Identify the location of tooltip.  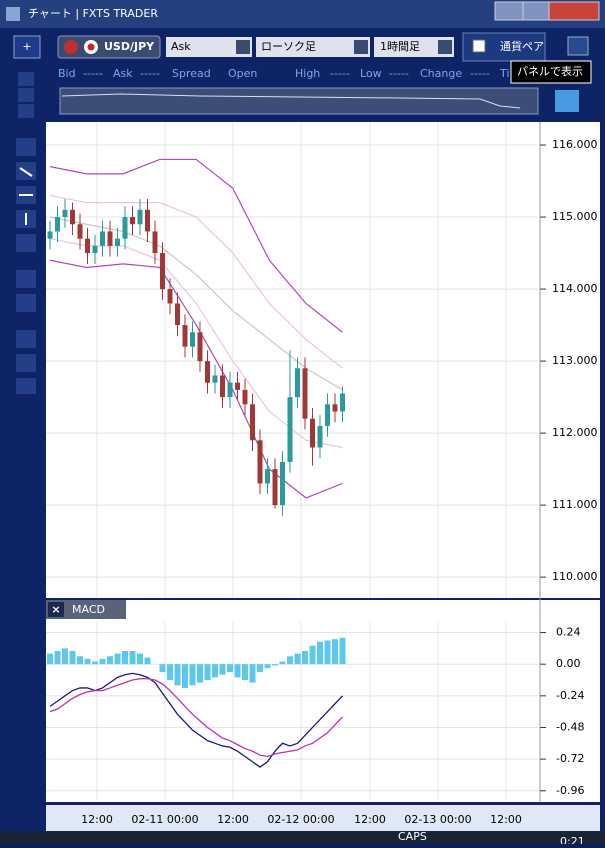
(551, 72).